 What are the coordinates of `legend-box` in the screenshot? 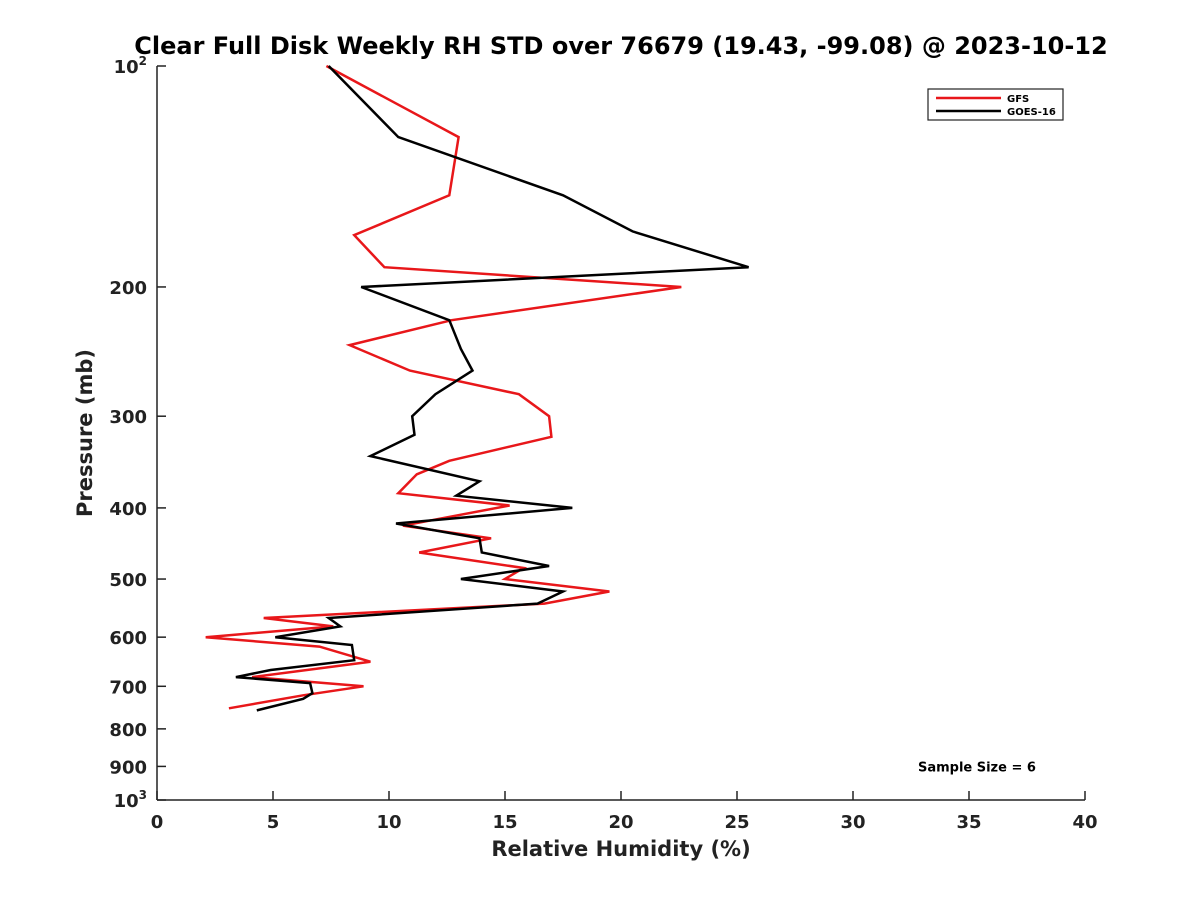 It's located at (995, 104).